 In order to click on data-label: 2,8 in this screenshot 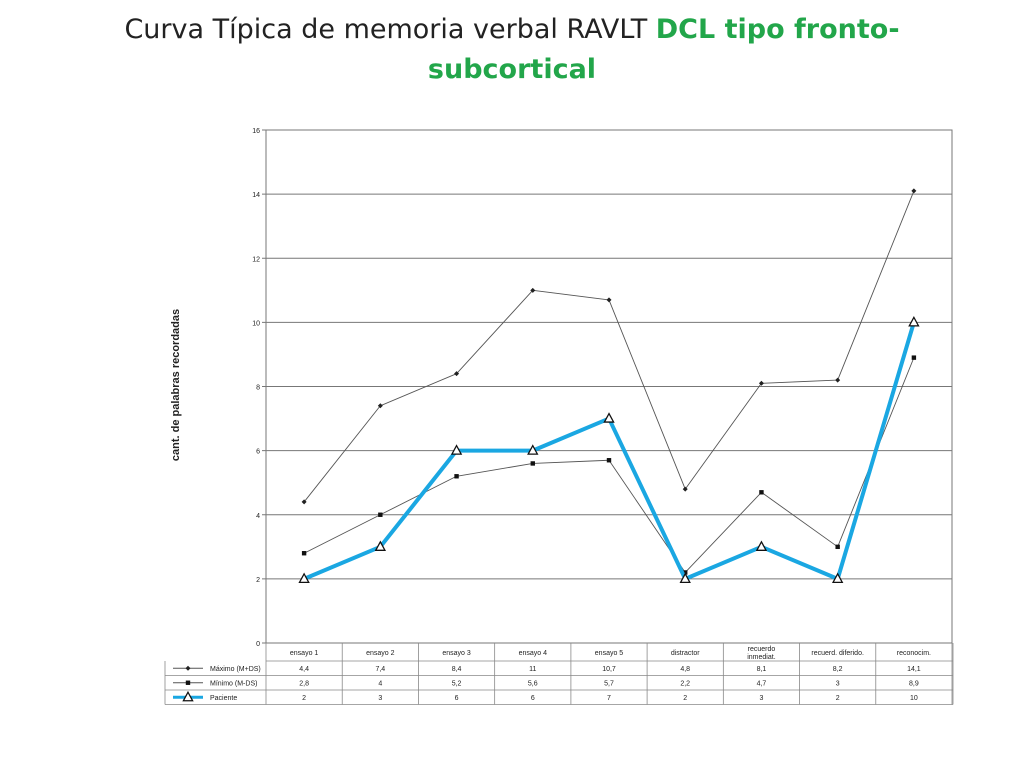, I will do `click(304, 683)`.